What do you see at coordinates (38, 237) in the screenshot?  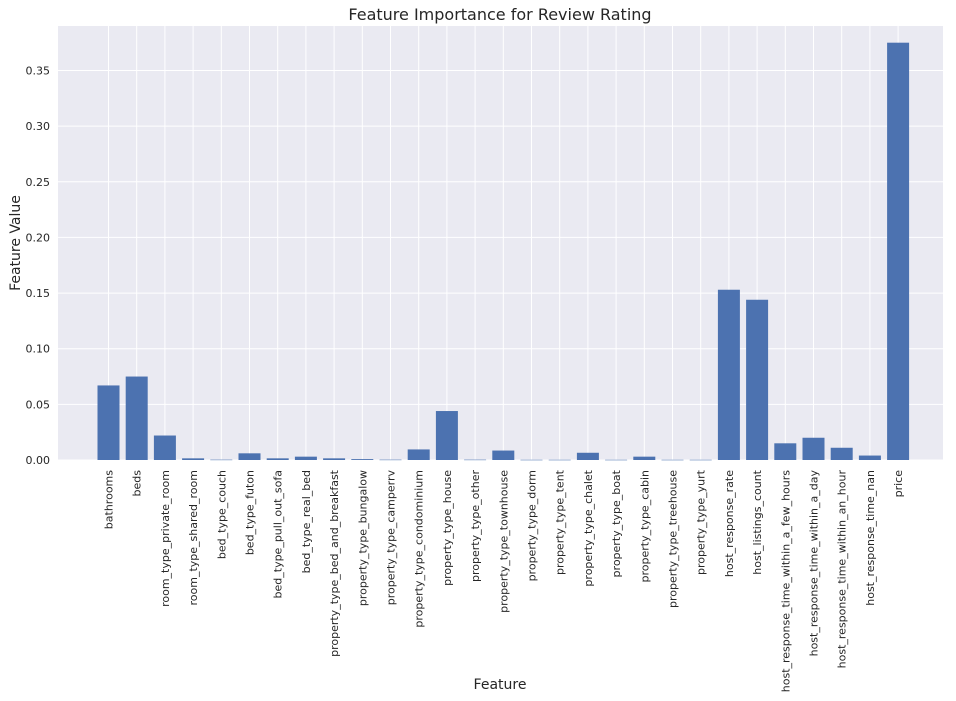 I see `y-tick-label: 0.20` at bounding box center [38, 237].